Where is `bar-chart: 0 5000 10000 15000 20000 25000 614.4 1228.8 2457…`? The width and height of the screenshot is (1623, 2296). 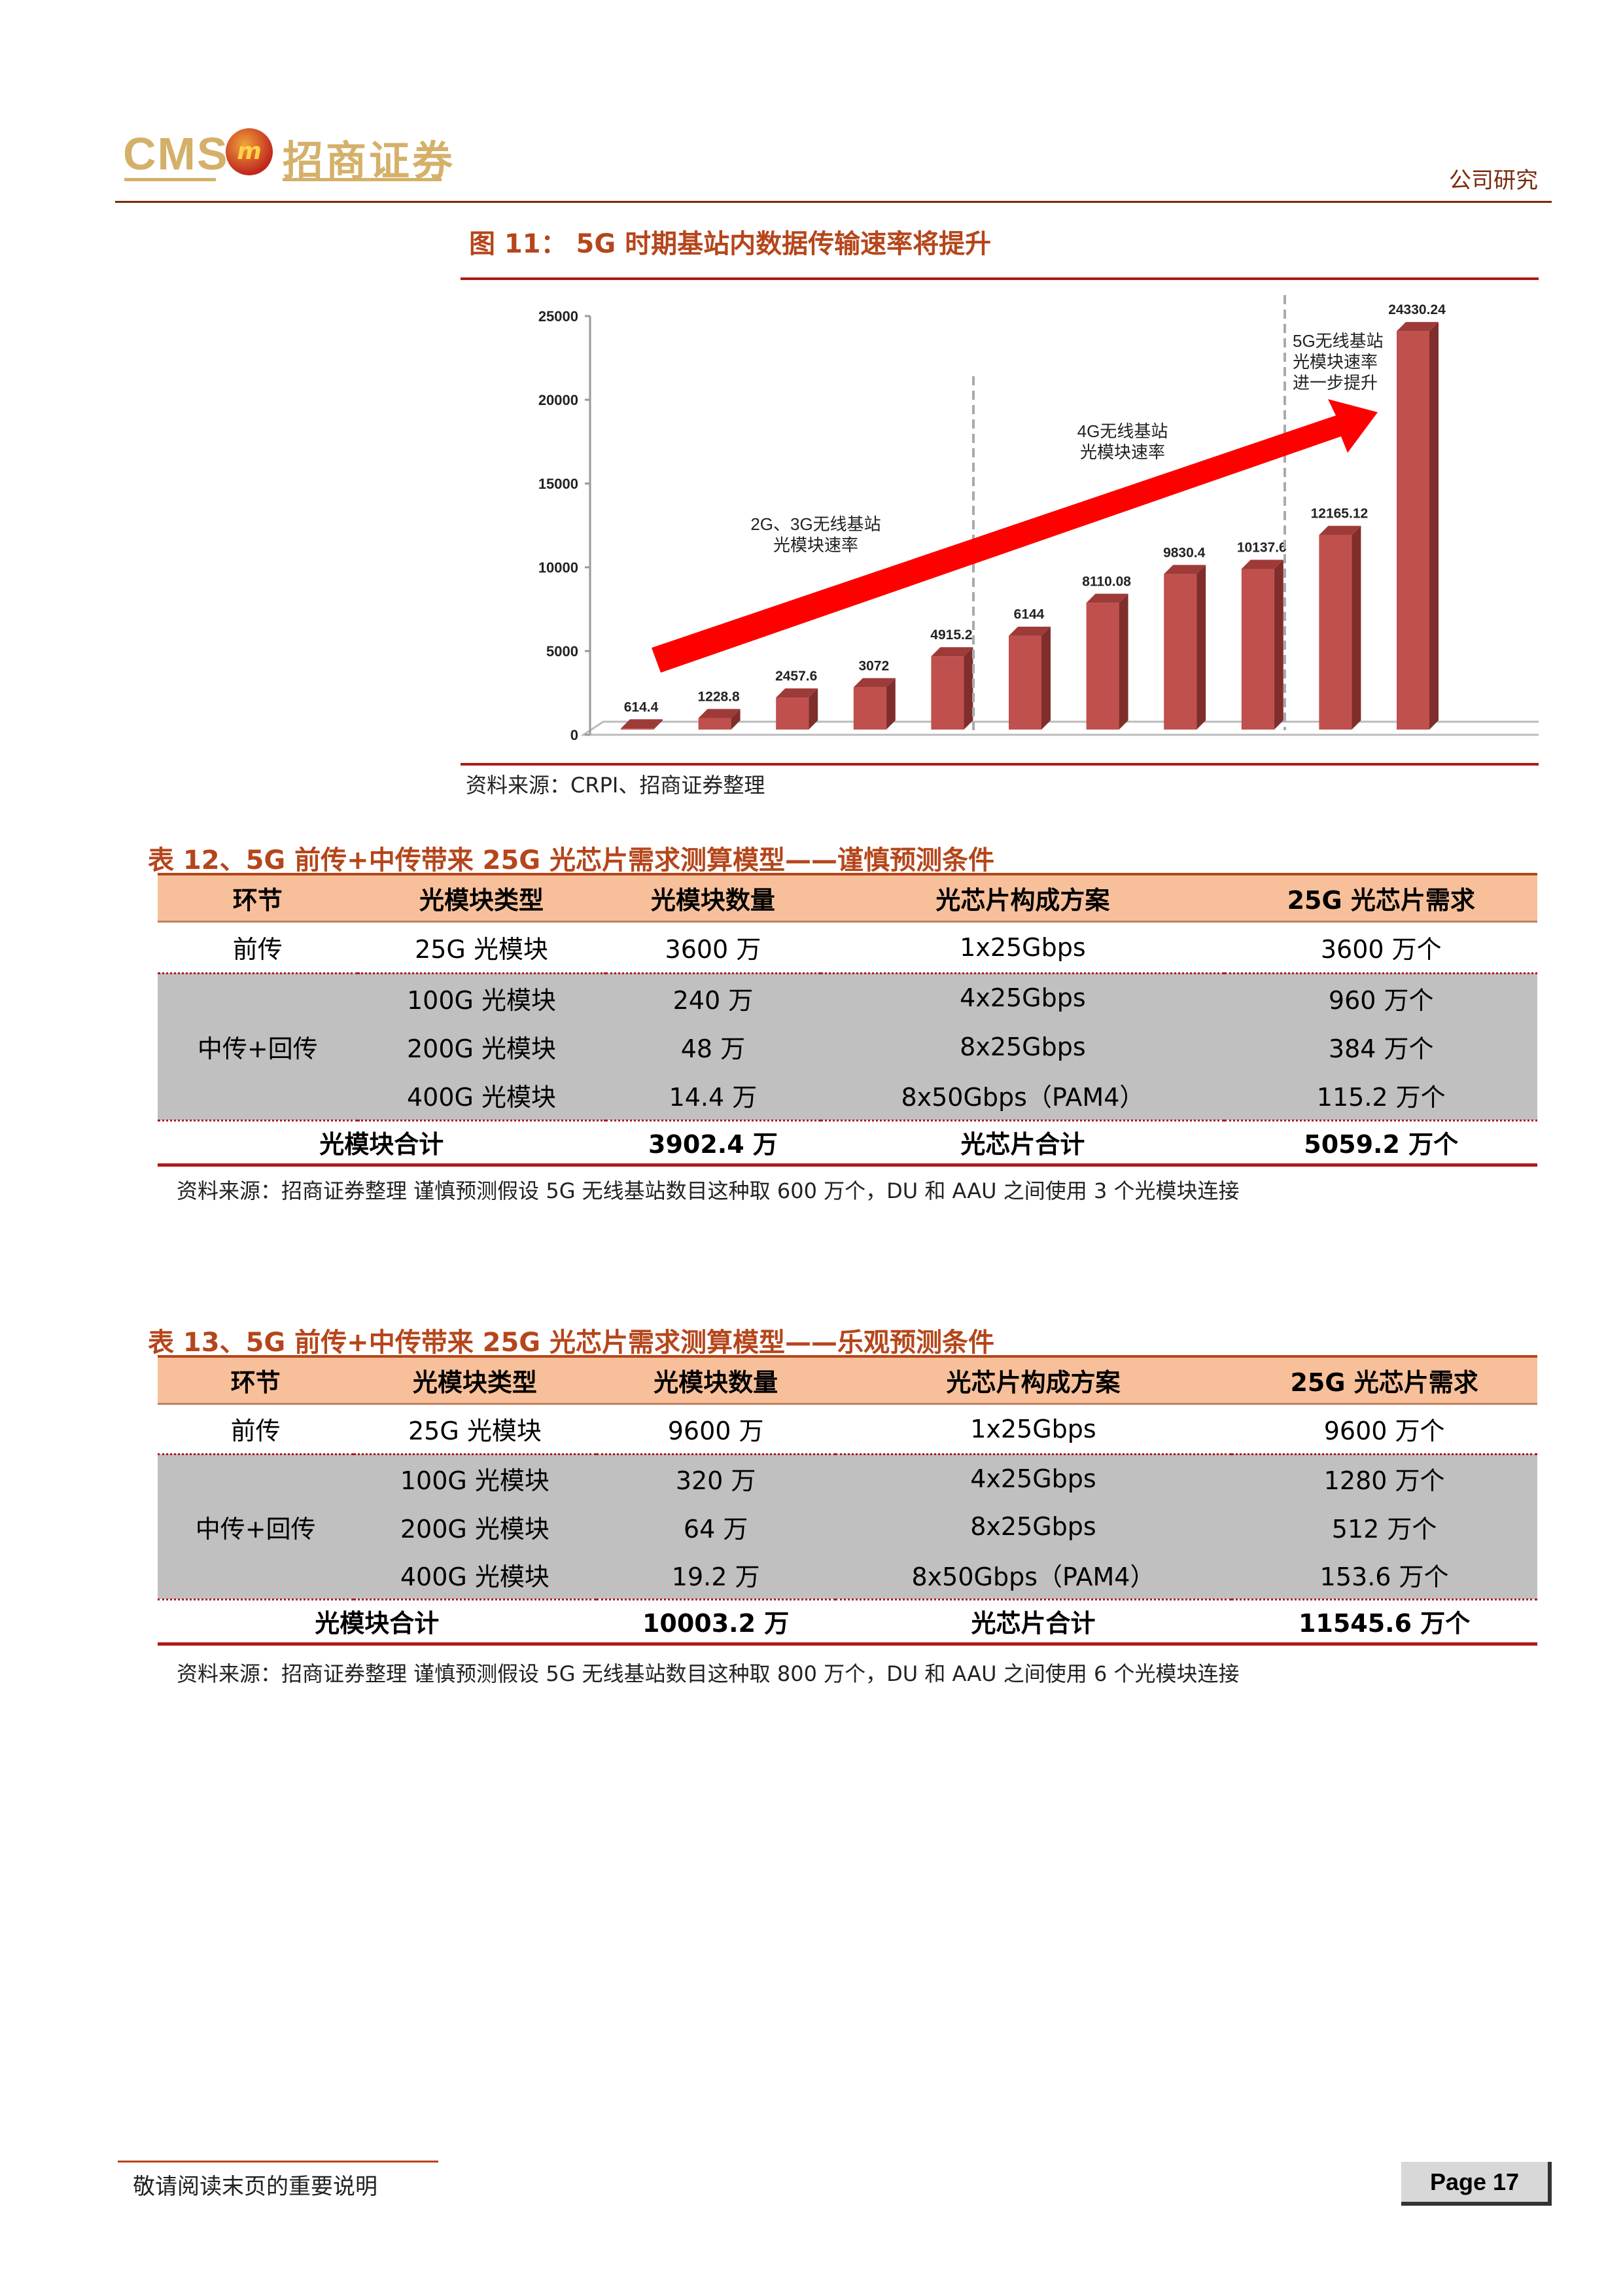
bar-chart: 0 5000 10000 15000 20000 25000 614.4 1228.8 2457… is located at coordinates (1038, 519).